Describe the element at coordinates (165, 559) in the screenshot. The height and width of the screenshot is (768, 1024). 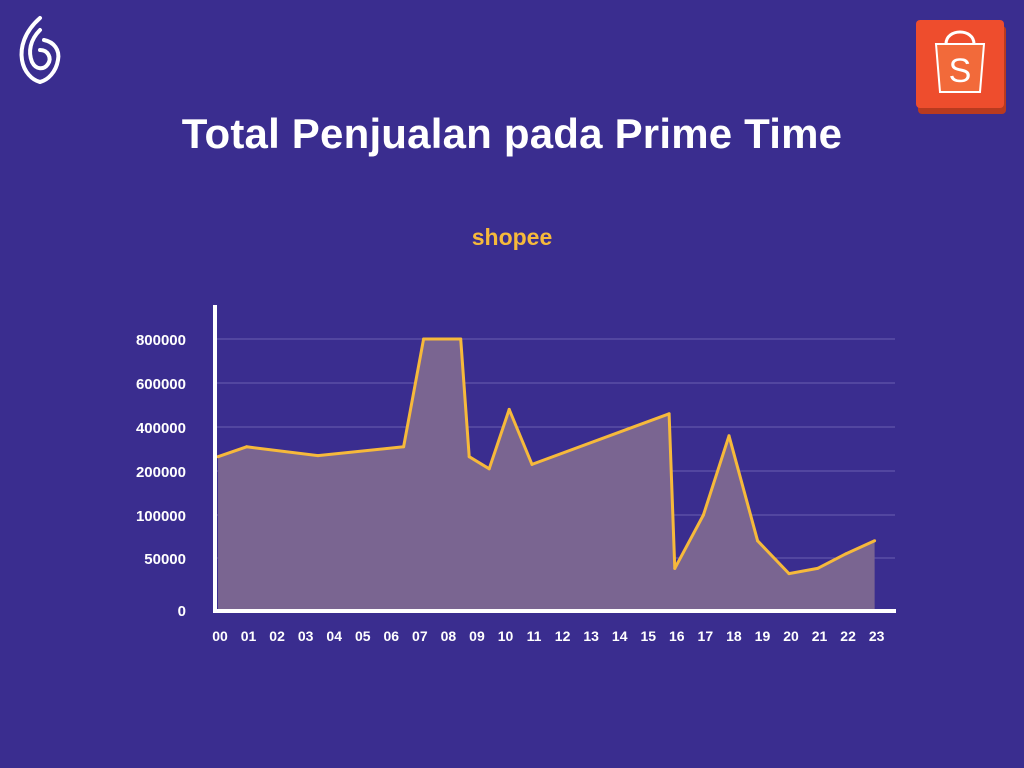
I see `y-tick-label: 50000` at that location.